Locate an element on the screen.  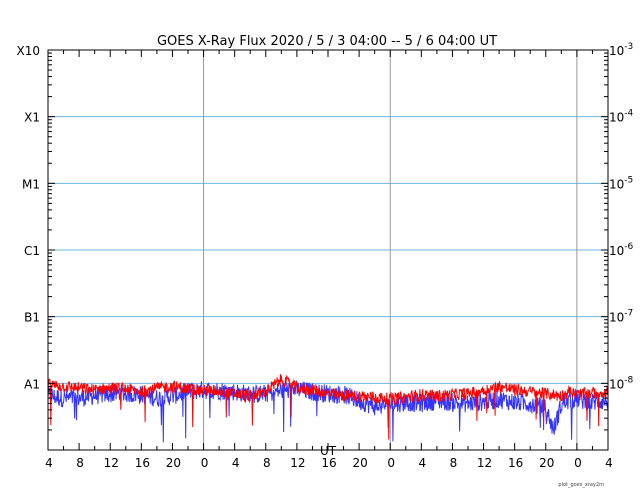
y-left-label: B1 is located at coordinates (32, 318).